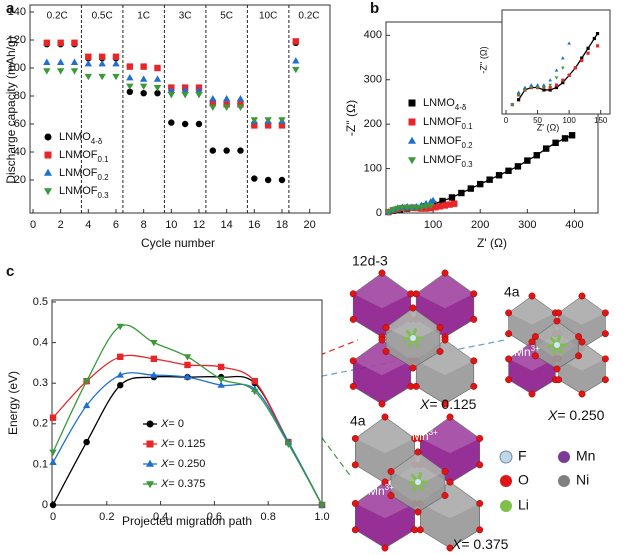  What do you see at coordinates (601, 120) in the screenshot?
I see `x-tick-label: 150` at bounding box center [601, 120].